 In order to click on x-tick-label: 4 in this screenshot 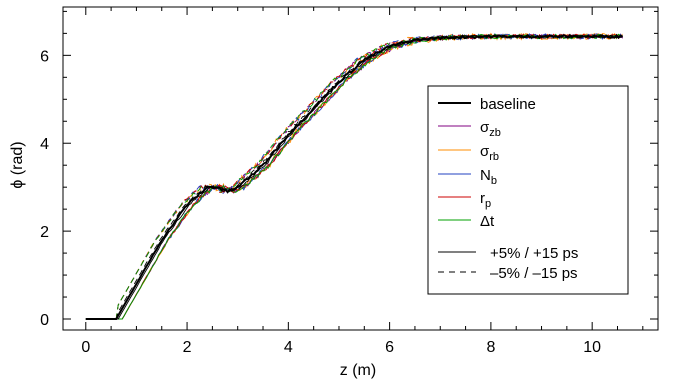, I will do `click(288, 347)`.